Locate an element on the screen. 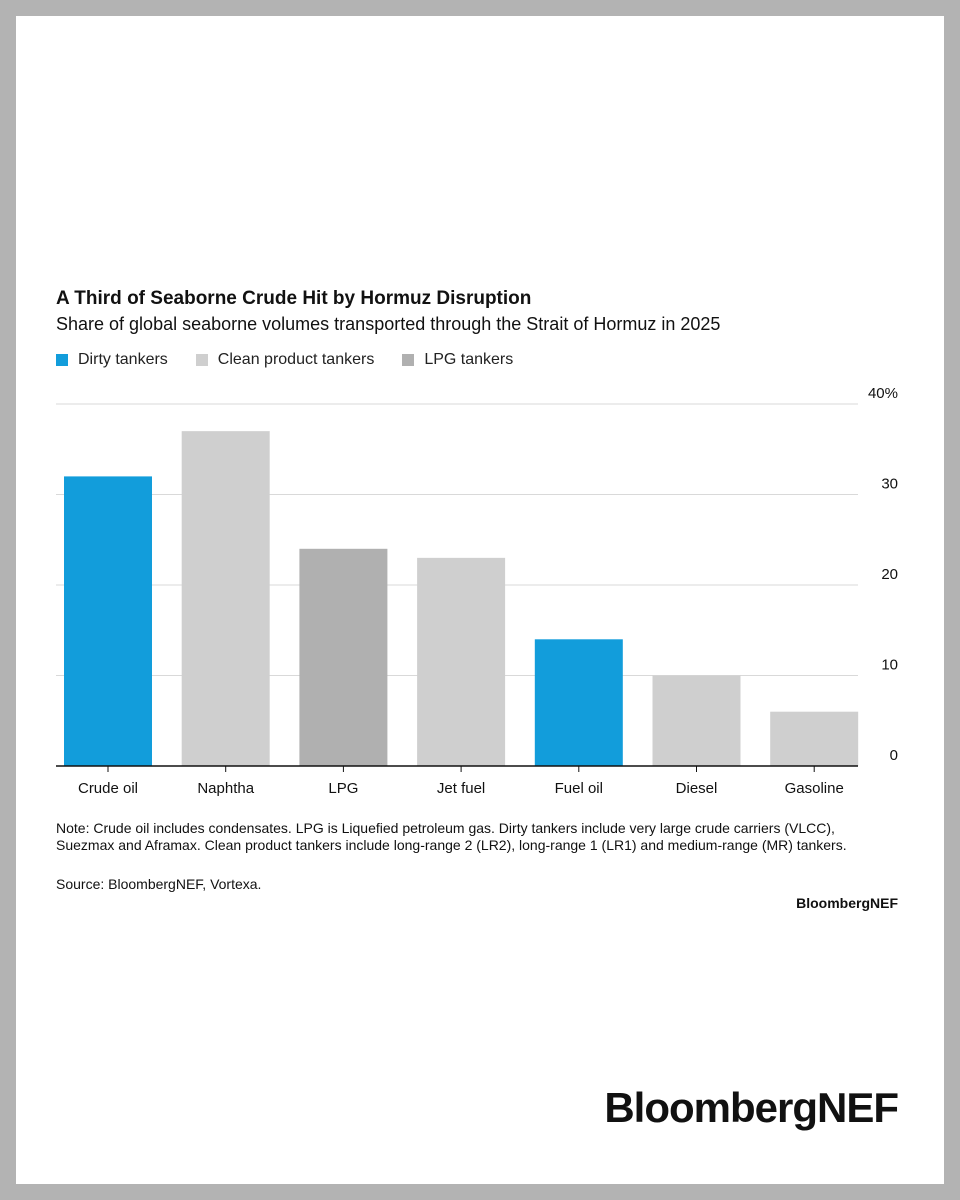  x-tick-label: Crude oil is located at coordinates (108, 788).